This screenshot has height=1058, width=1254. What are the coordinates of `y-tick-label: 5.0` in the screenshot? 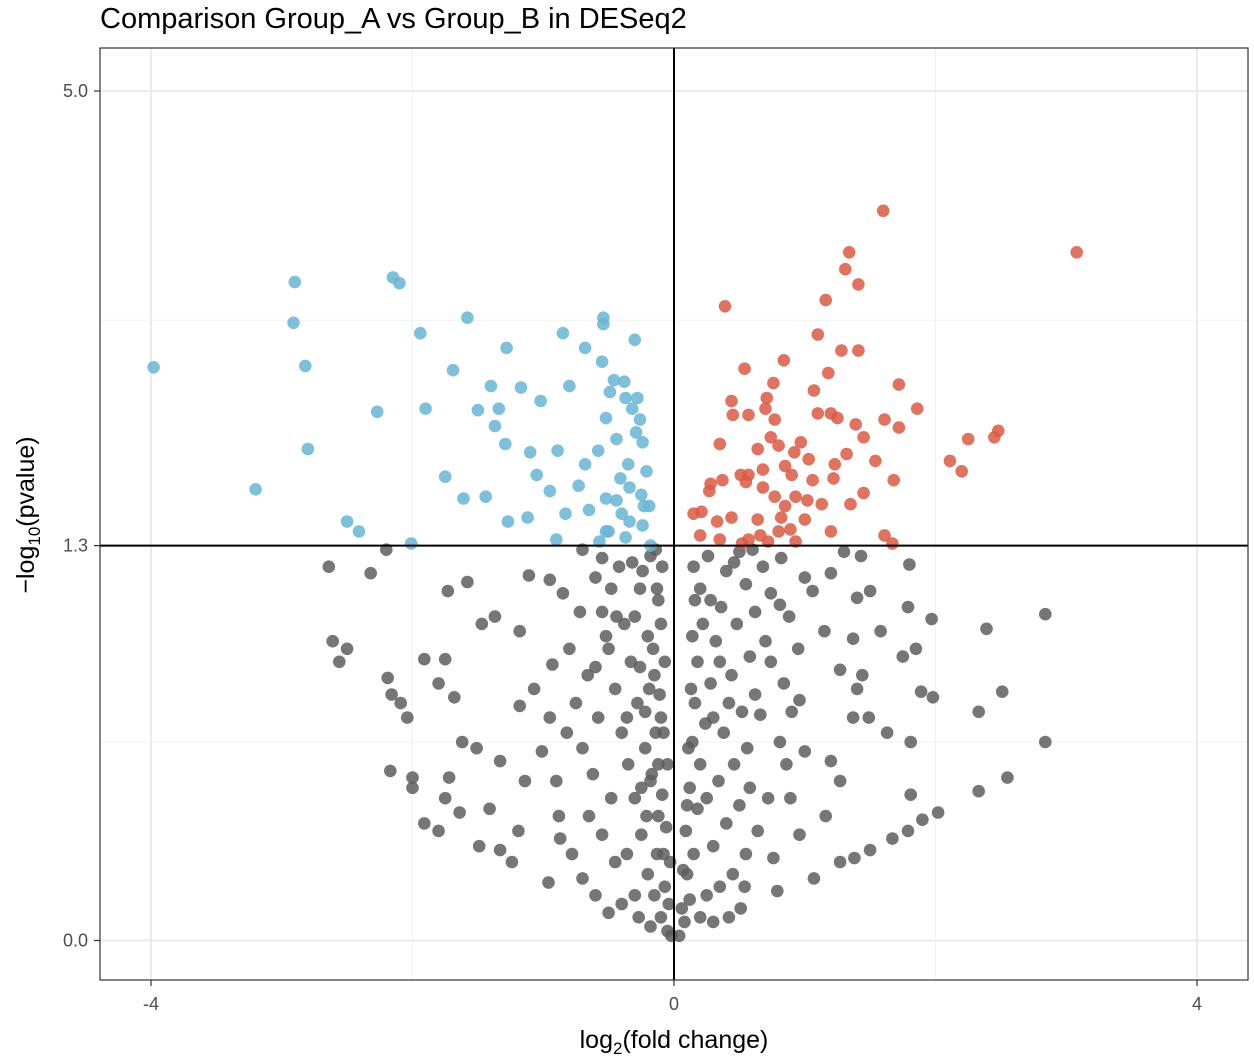 It's located at (75, 91).